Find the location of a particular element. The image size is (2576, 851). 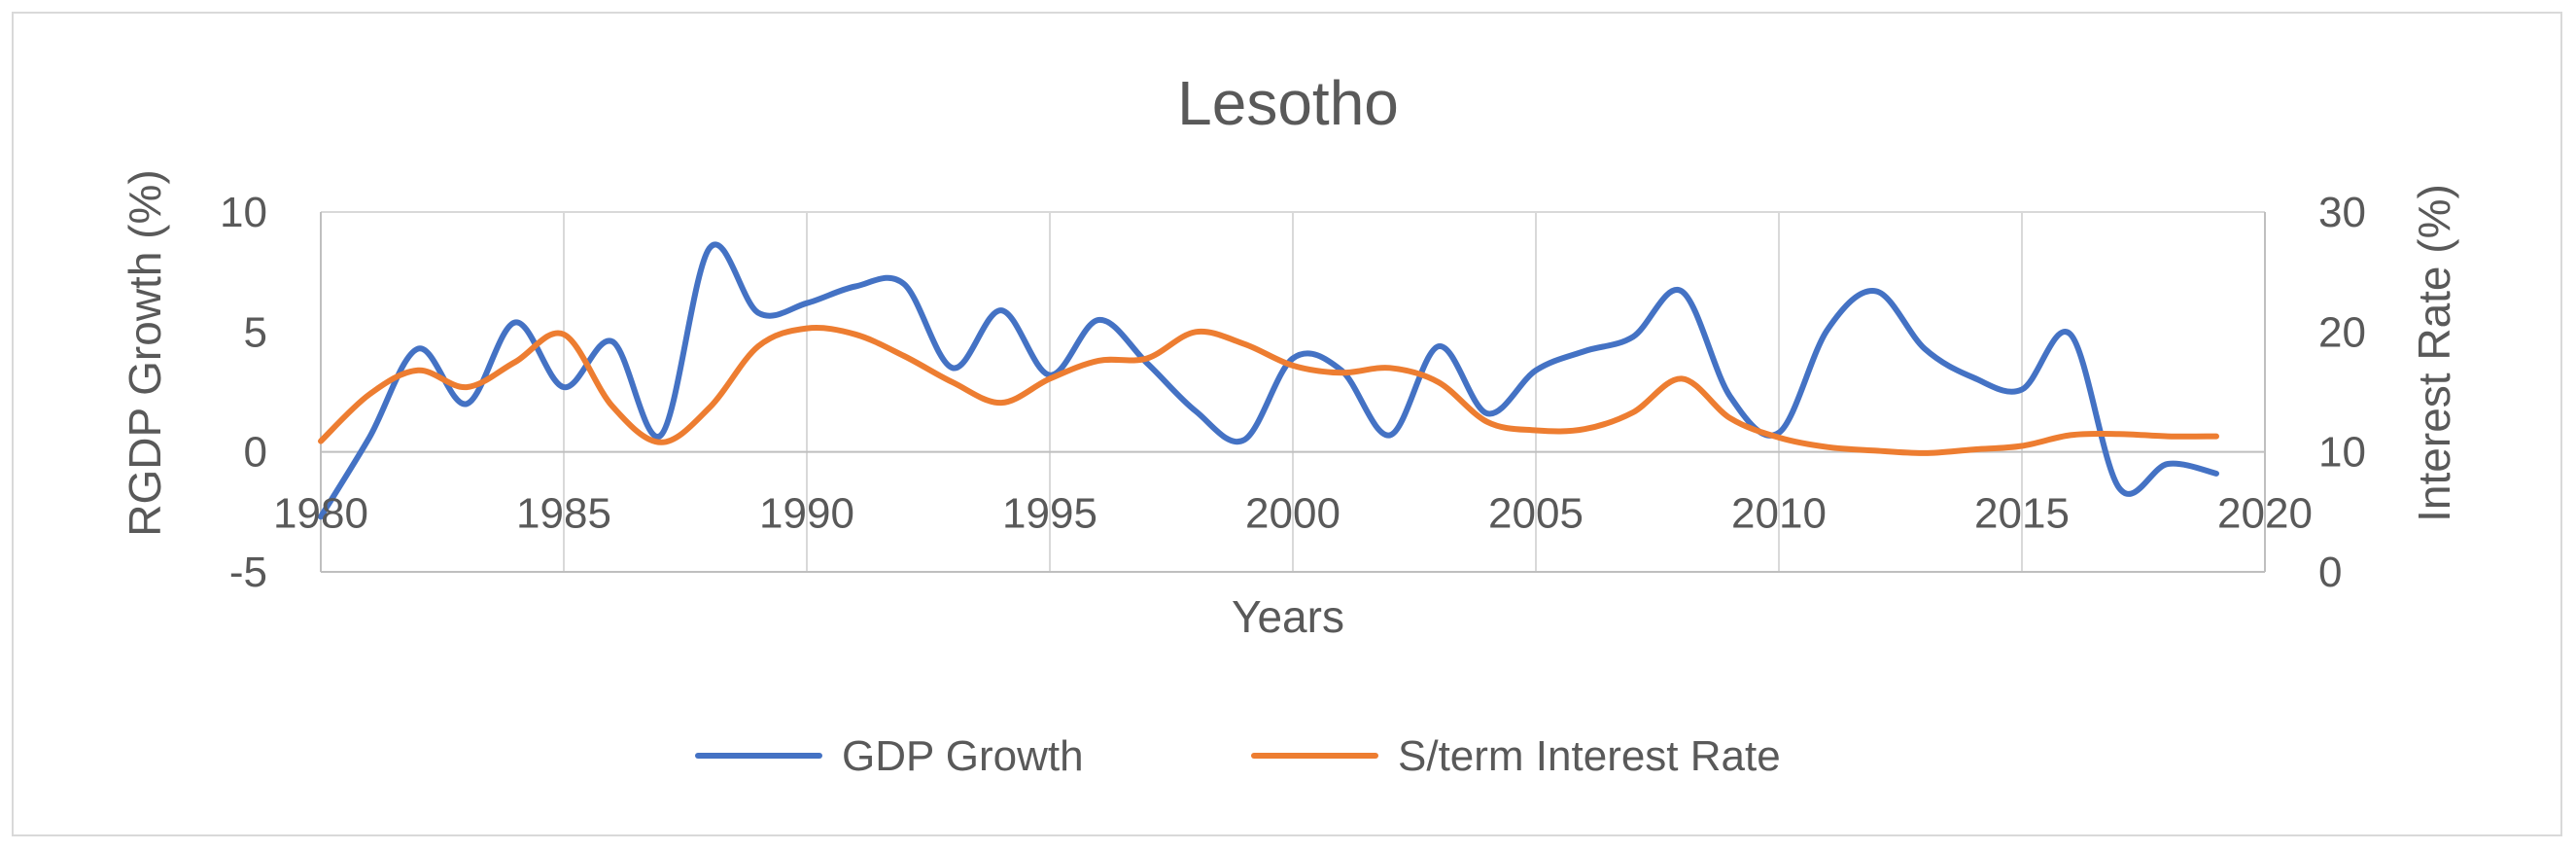

legend-item-s-term-interest-rate: S/term Interest Rate is located at coordinates (1516, 756).